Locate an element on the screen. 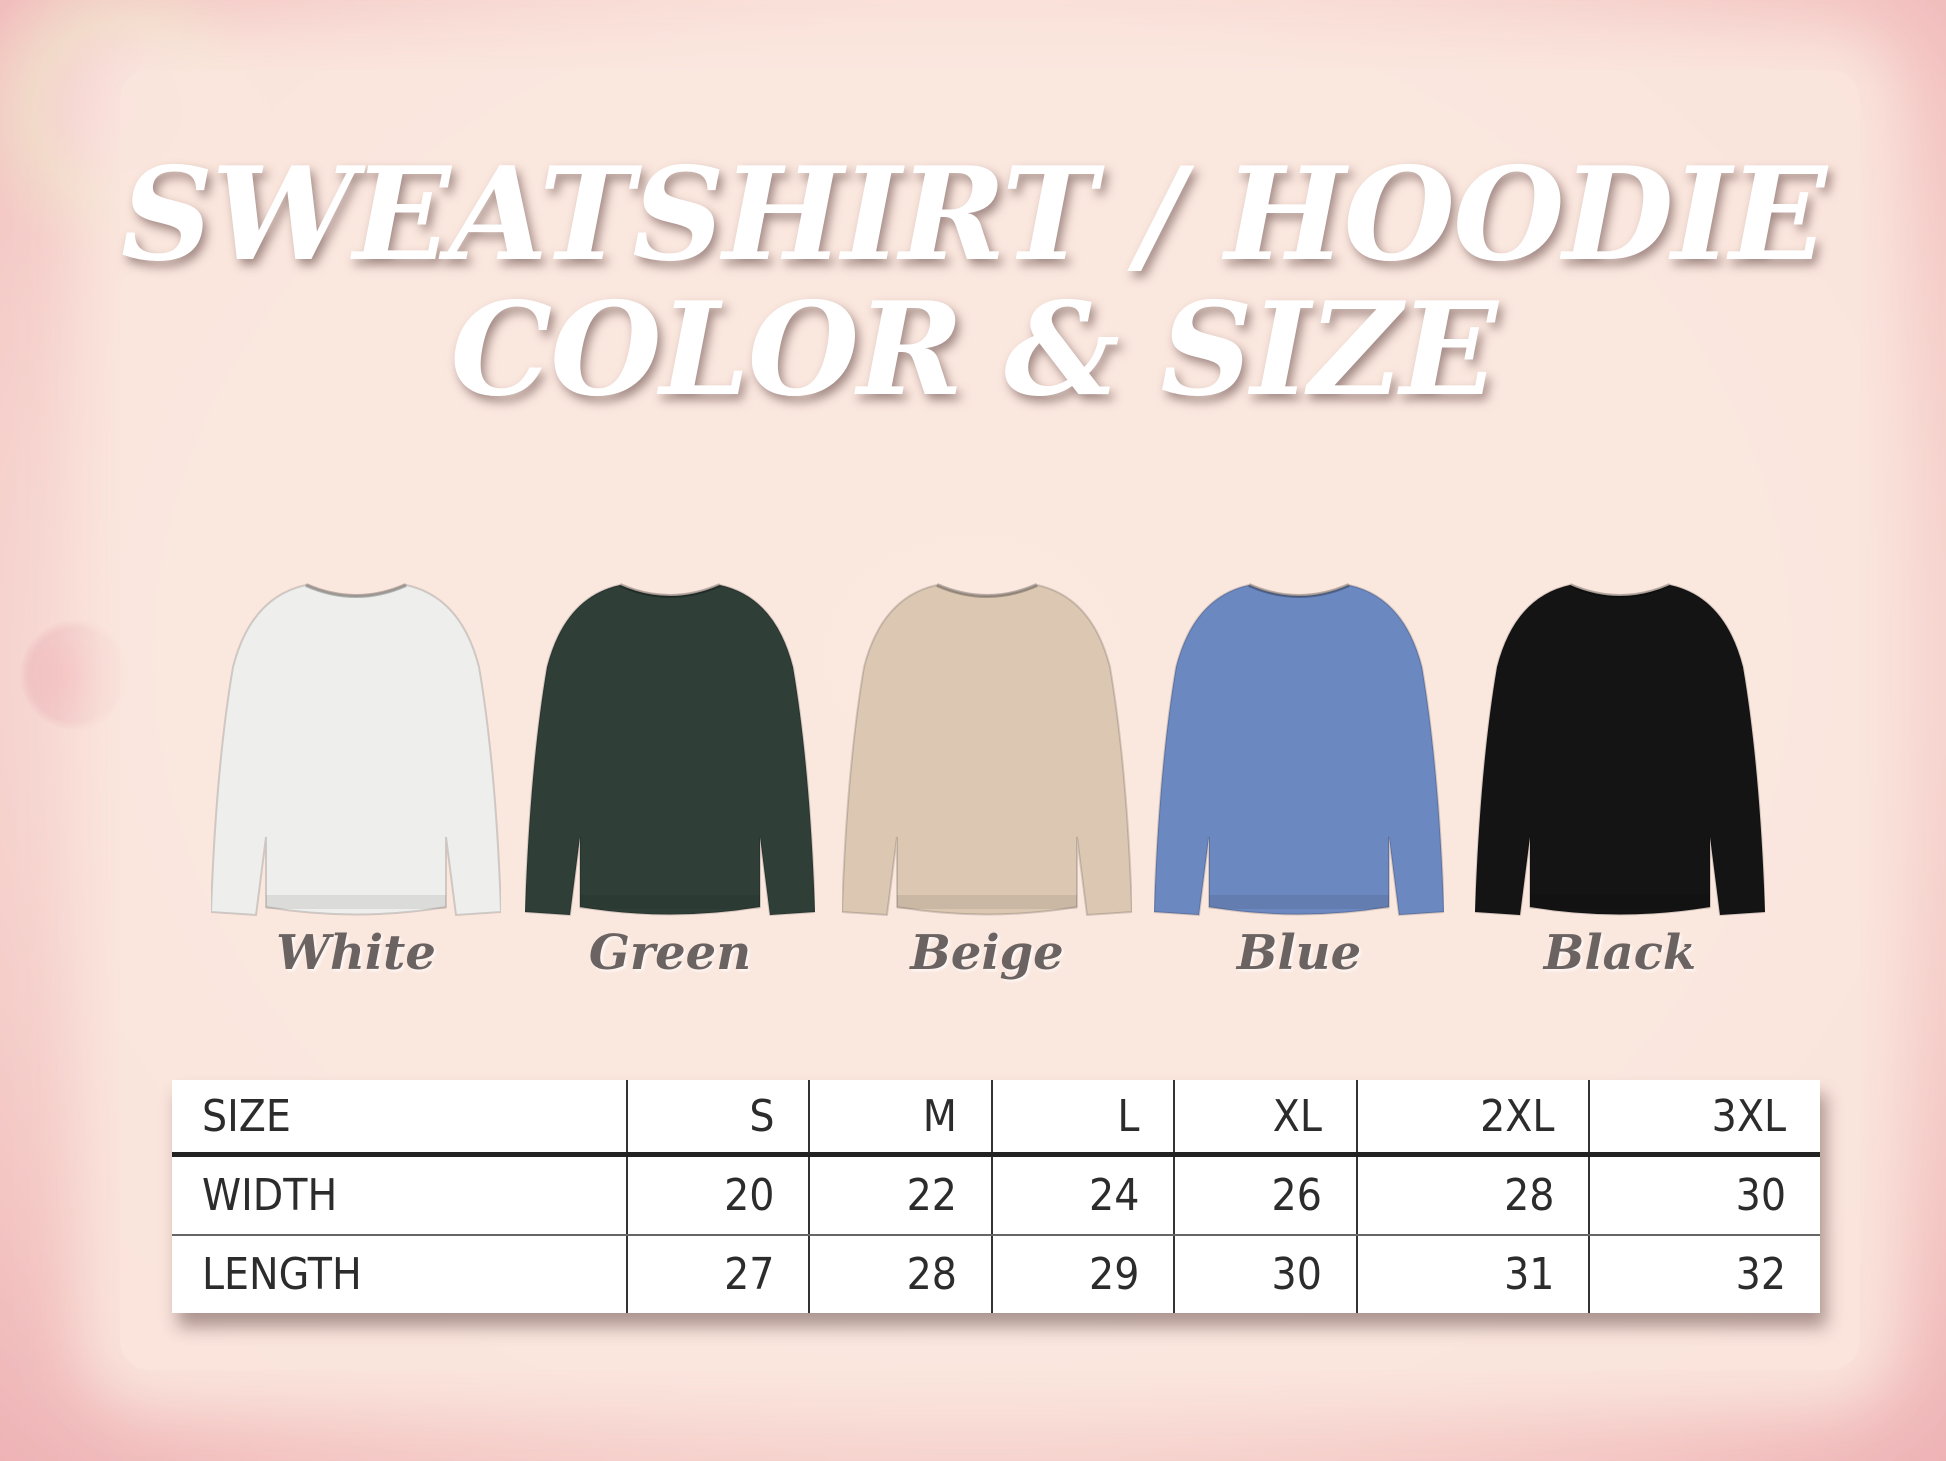  page-title-line2: COLOR & SIZE is located at coordinates (973, 350).